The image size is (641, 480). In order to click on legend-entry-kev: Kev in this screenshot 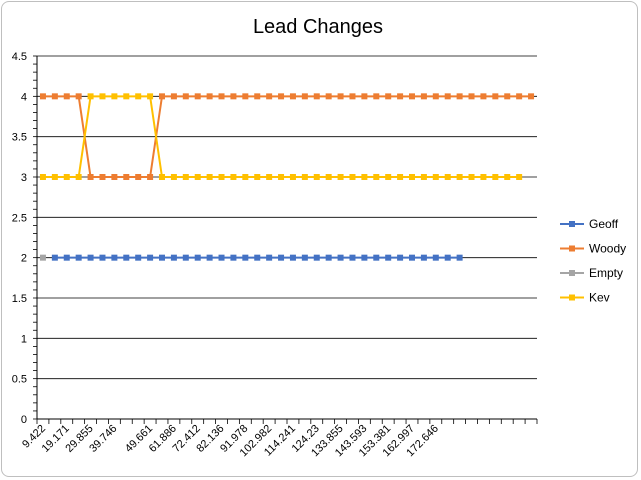, I will do `click(585, 298)`.